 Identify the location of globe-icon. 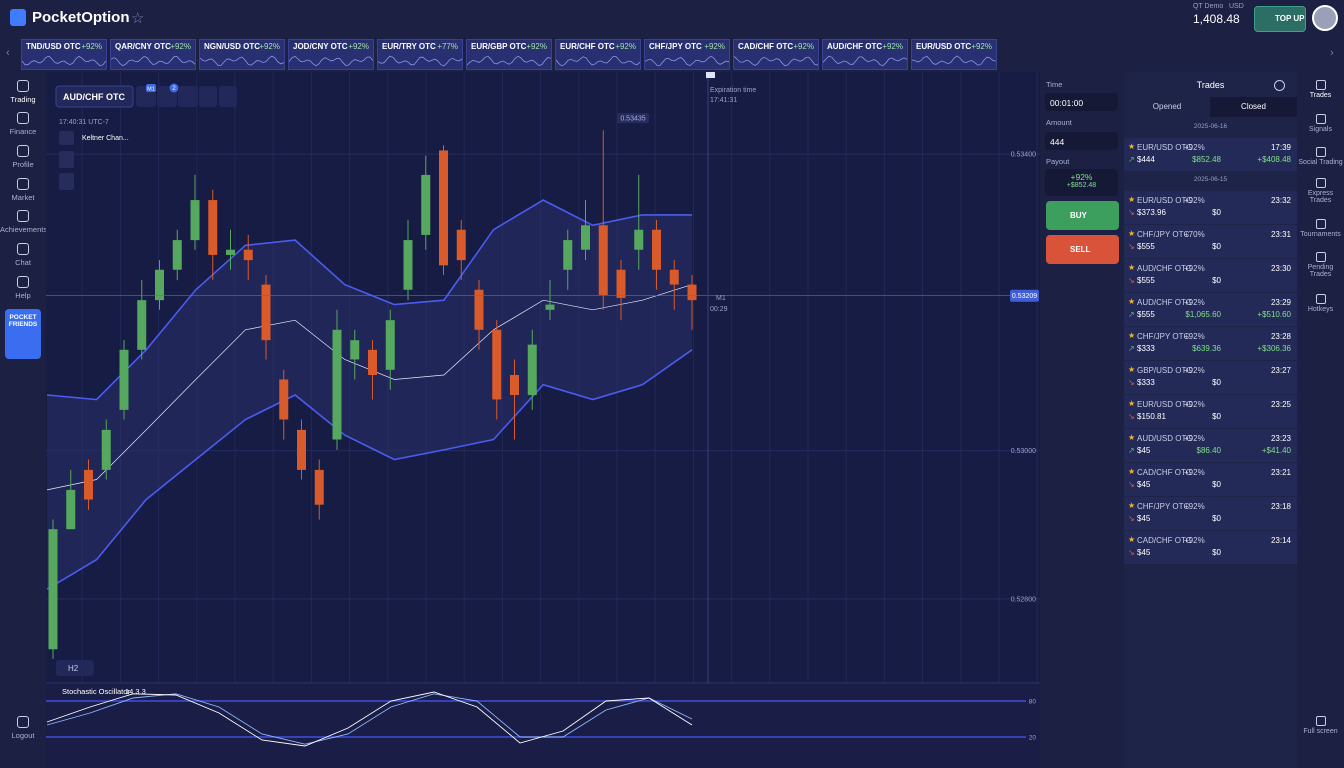
(1279, 85).